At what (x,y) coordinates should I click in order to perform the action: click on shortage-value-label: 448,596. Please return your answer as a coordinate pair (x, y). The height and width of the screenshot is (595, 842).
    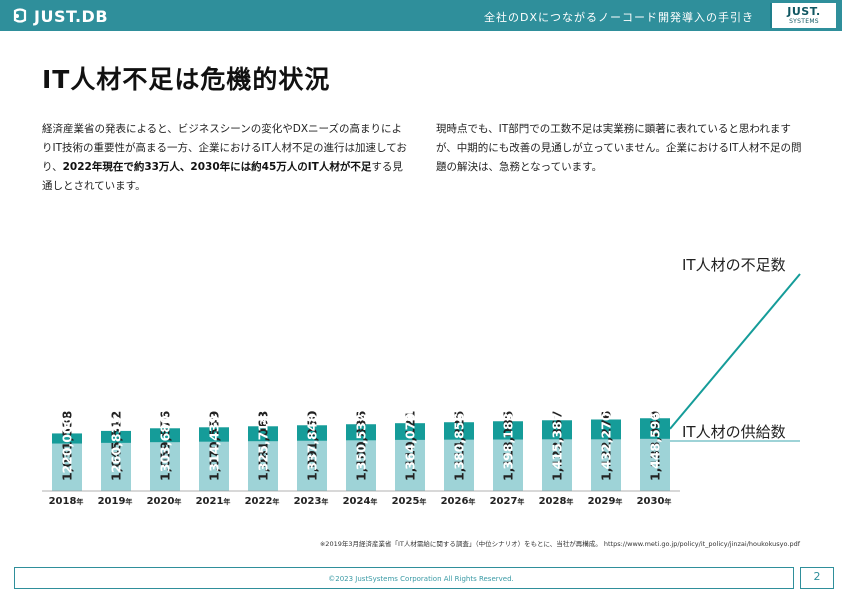
    Looking at the image, I should click on (655, 440).